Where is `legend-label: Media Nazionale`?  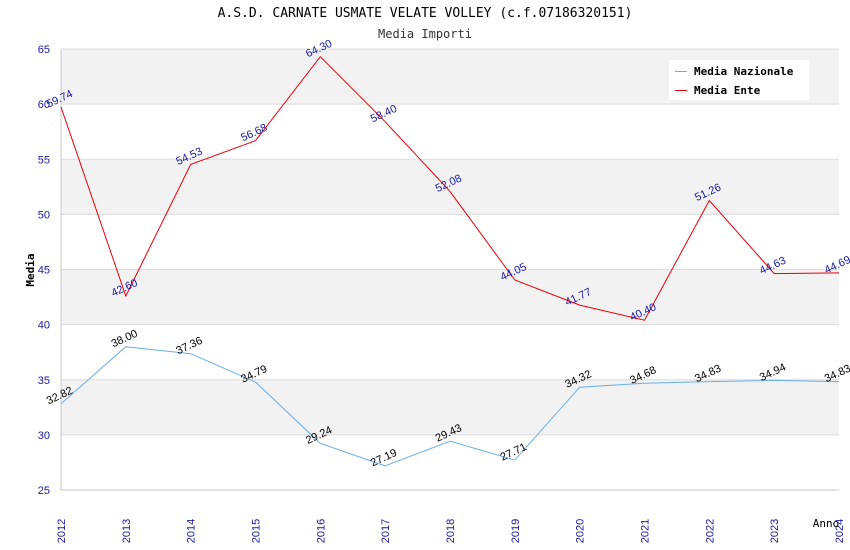
legend-label: Media Nazionale is located at coordinates (744, 71).